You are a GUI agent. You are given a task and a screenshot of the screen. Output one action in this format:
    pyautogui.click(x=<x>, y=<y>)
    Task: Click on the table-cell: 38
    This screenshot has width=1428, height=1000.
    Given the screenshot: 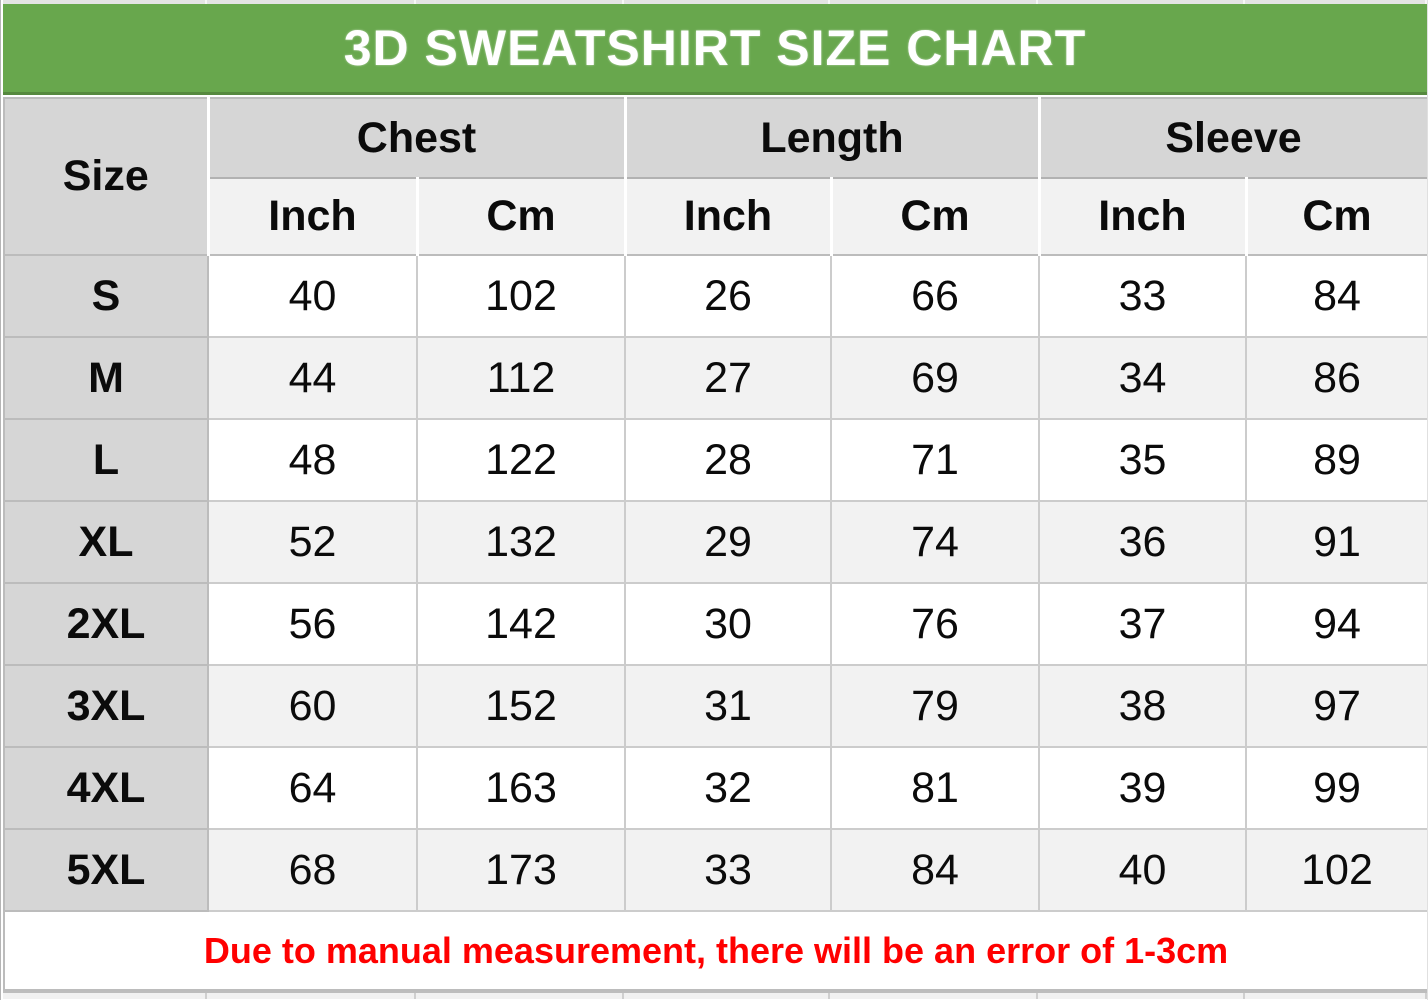 What is the action you would take?
    pyautogui.click(x=1142, y=706)
    